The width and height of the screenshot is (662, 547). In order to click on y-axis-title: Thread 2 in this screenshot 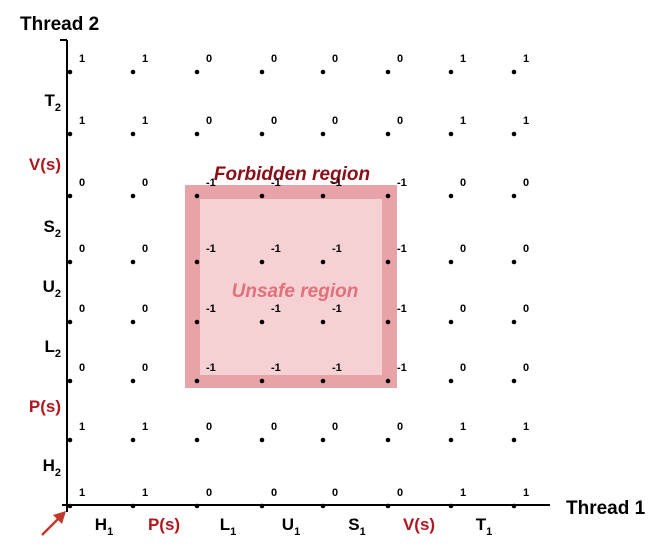, I will do `click(59, 24)`.